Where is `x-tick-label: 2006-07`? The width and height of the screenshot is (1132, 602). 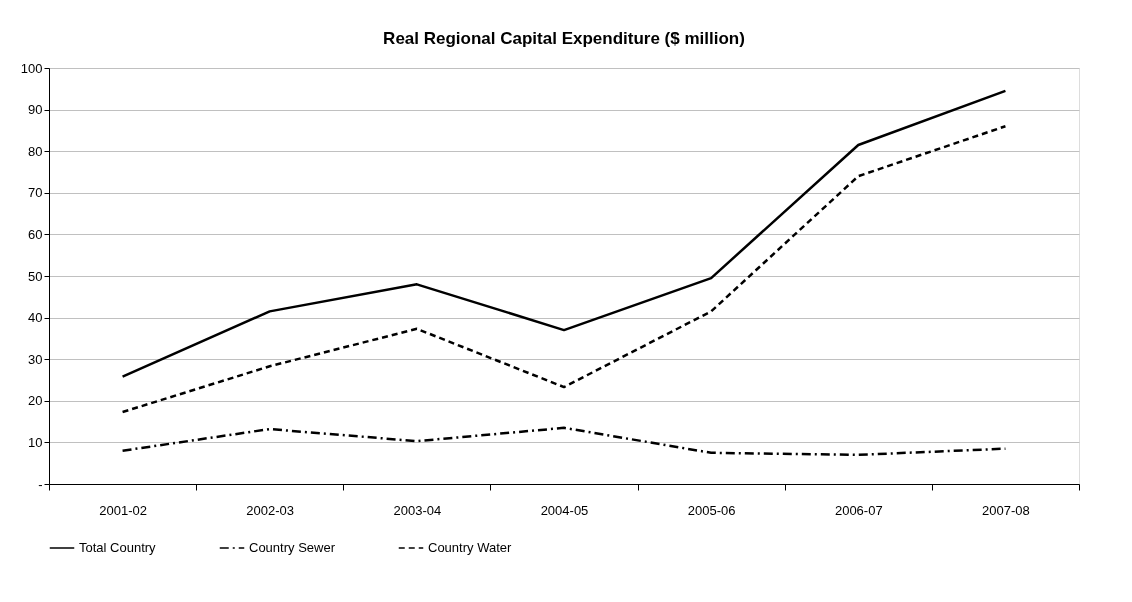 x-tick-label: 2006-07 is located at coordinates (858, 510).